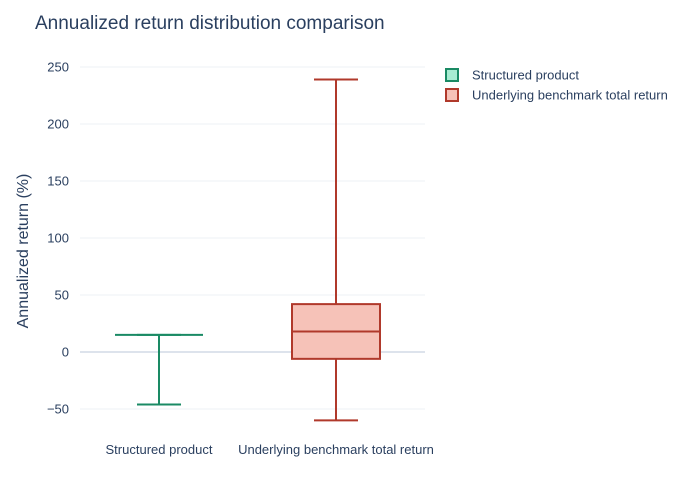  Describe the element at coordinates (58, 124) in the screenshot. I see `y-tick-label: 200` at that location.